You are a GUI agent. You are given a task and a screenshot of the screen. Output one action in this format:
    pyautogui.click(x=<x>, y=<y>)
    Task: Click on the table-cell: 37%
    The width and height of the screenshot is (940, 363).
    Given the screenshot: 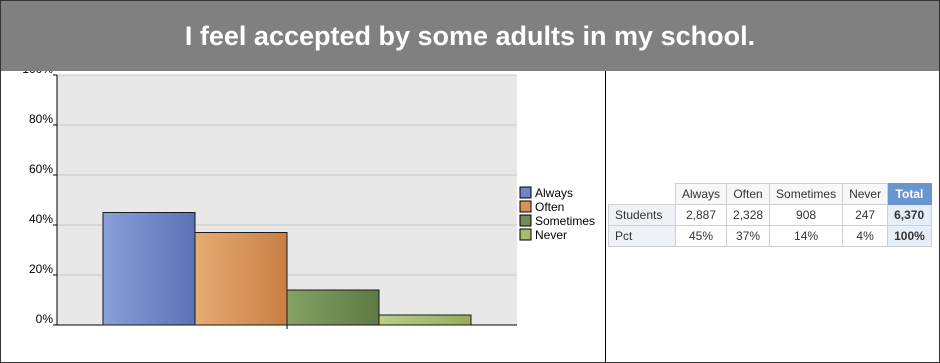 What is the action you would take?
    pyautogui.click(x=748, y=236)
    